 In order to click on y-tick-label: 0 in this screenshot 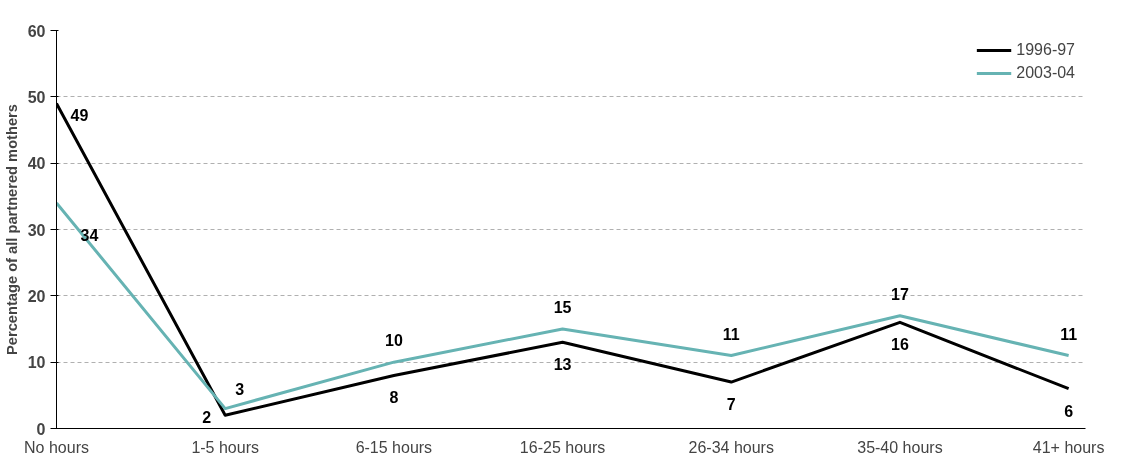, I will do `click(41, 429)`.